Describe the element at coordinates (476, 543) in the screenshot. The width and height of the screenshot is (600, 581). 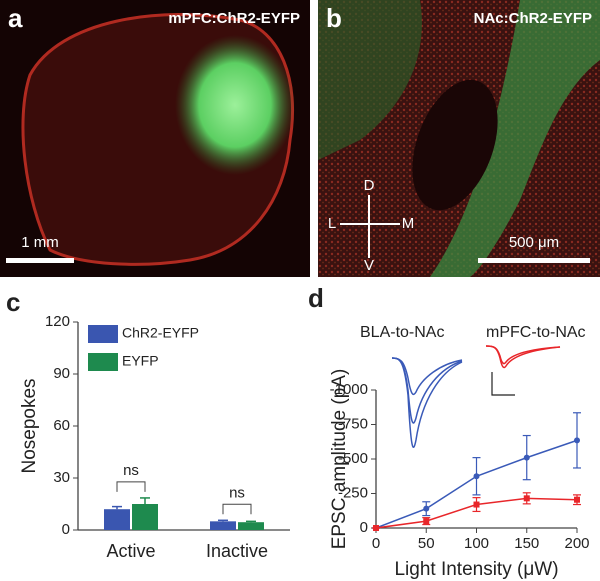
I see `x-tick-label: 100` at that location.